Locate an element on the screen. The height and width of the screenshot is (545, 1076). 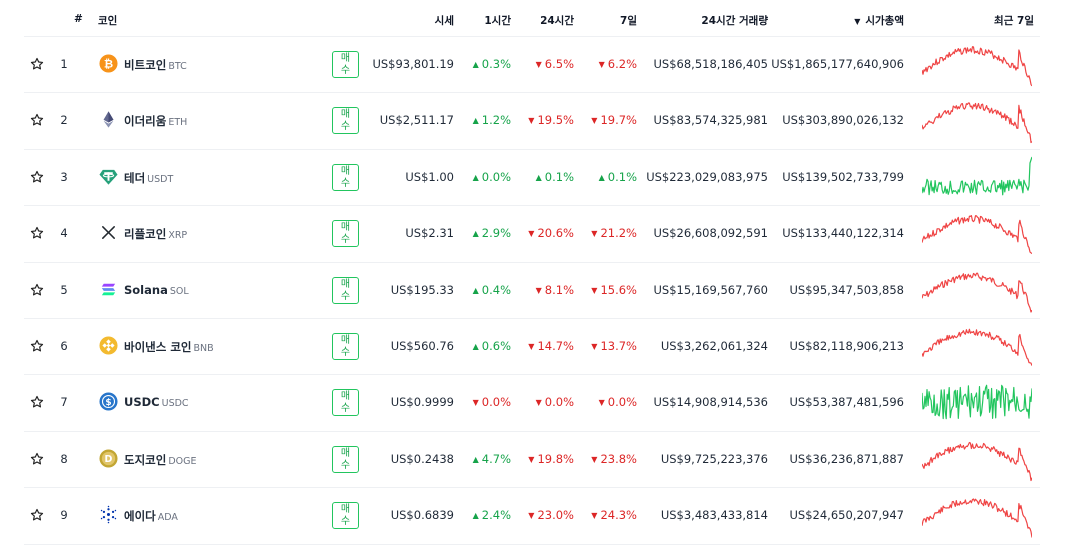
coin-name: 테더 USDT is located at coordinates (149, 177).